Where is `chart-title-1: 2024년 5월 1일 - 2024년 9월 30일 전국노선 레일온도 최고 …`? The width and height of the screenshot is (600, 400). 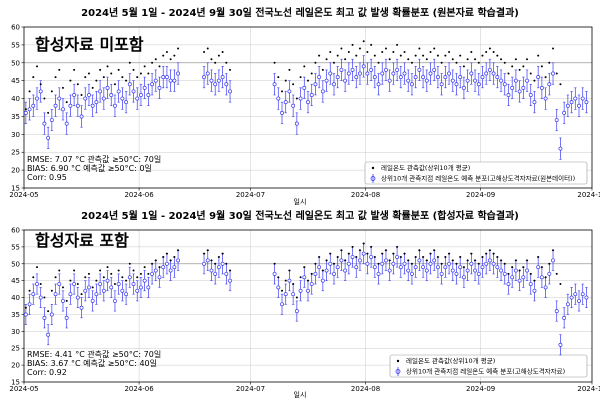 chart-title-1: 2024년 5월 1일 - 2024년 9월 30일 전국노선 레일온도 최고 … is located at coordinates (300, 12).